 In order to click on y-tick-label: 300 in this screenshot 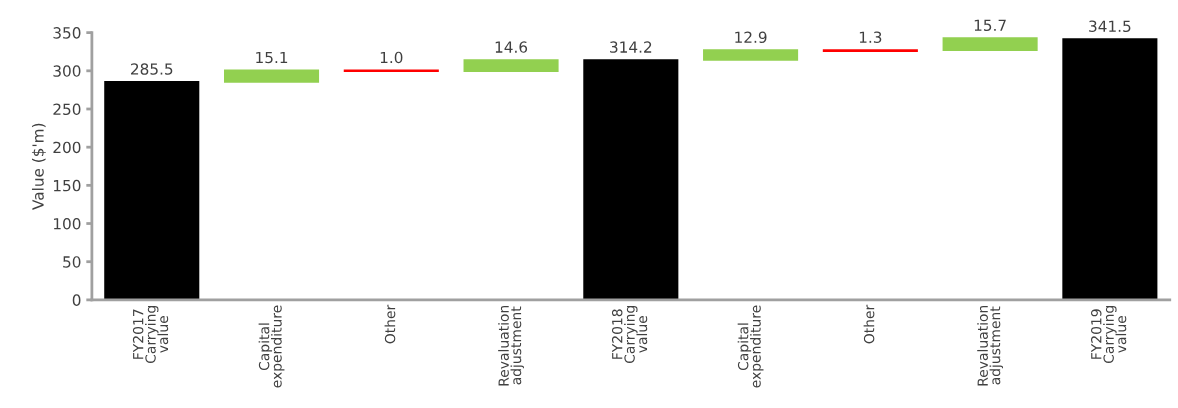, I will do `click(67, 71)`.